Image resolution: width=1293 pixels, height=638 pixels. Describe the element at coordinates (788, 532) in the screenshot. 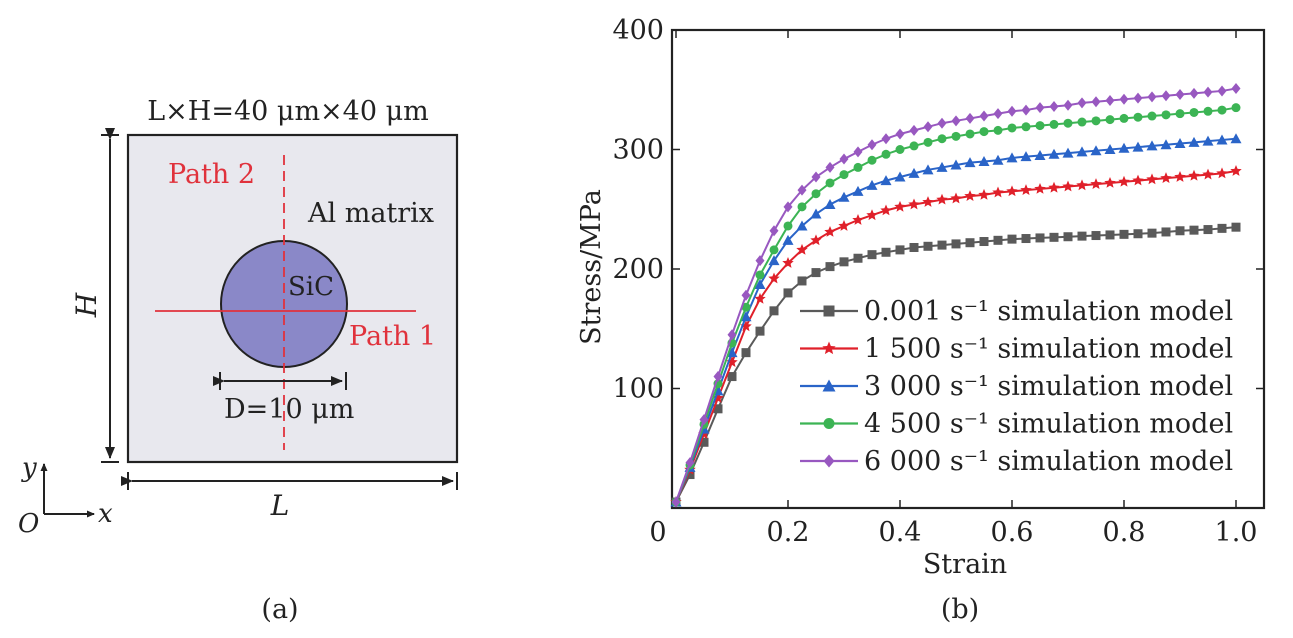

I see `x-tick-label: 0.2` at that location.